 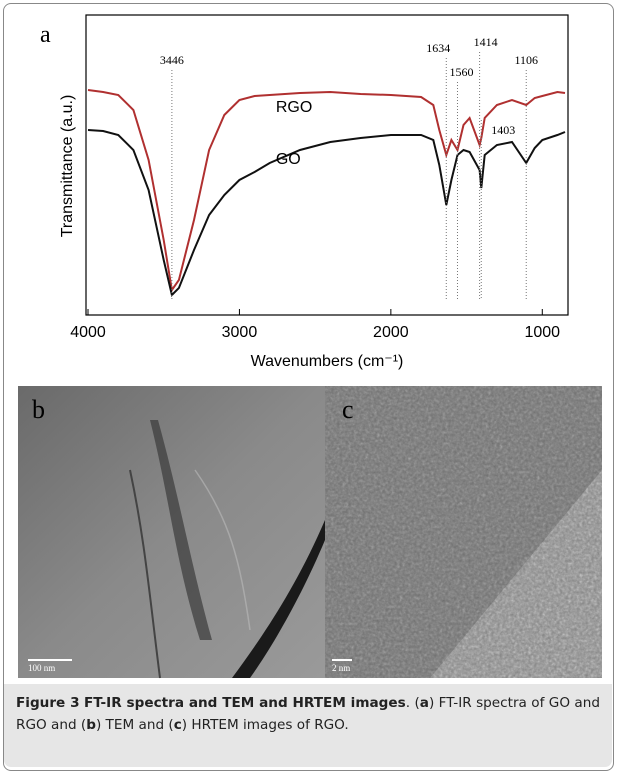 What do you see at coordinates (308, 714) in the screenshot?
I see `caption-text: ) FT-IR spectra of GO and RGO and (` at bounding box center [308, 714].